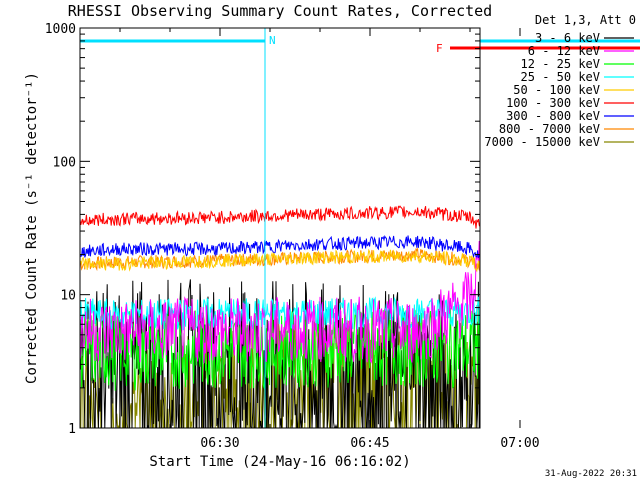  What do you see at coordinates (279, 462) in the screenshot?
I see `x-axis-label: Start Time (24-May-16 06:16:02)` at bounding box center [279, 462].